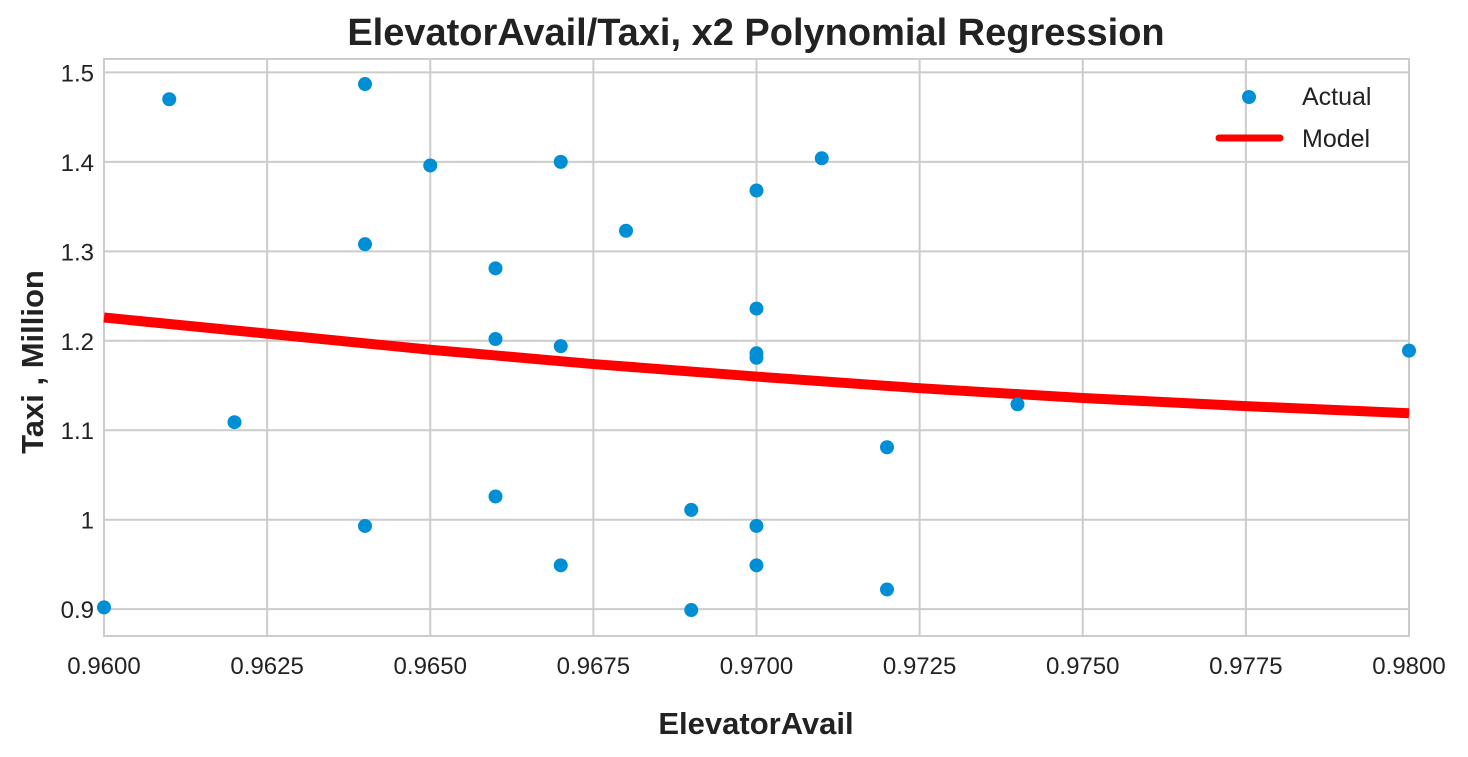 Image resolution: width=1468 pixels, height=757 pixels. I want to click on x-tick-label: 0.9800, so click(1408, 666).